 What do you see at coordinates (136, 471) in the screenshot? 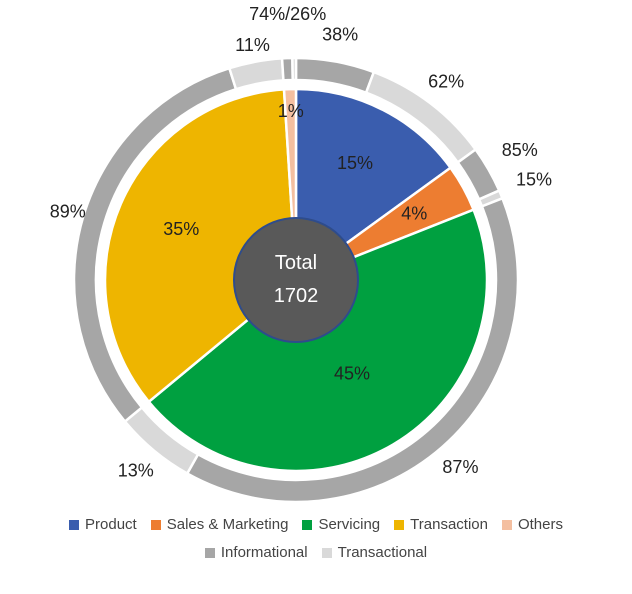
I see `outer-label-servicing-transactional: 13%` at bounding box center [136, 471].